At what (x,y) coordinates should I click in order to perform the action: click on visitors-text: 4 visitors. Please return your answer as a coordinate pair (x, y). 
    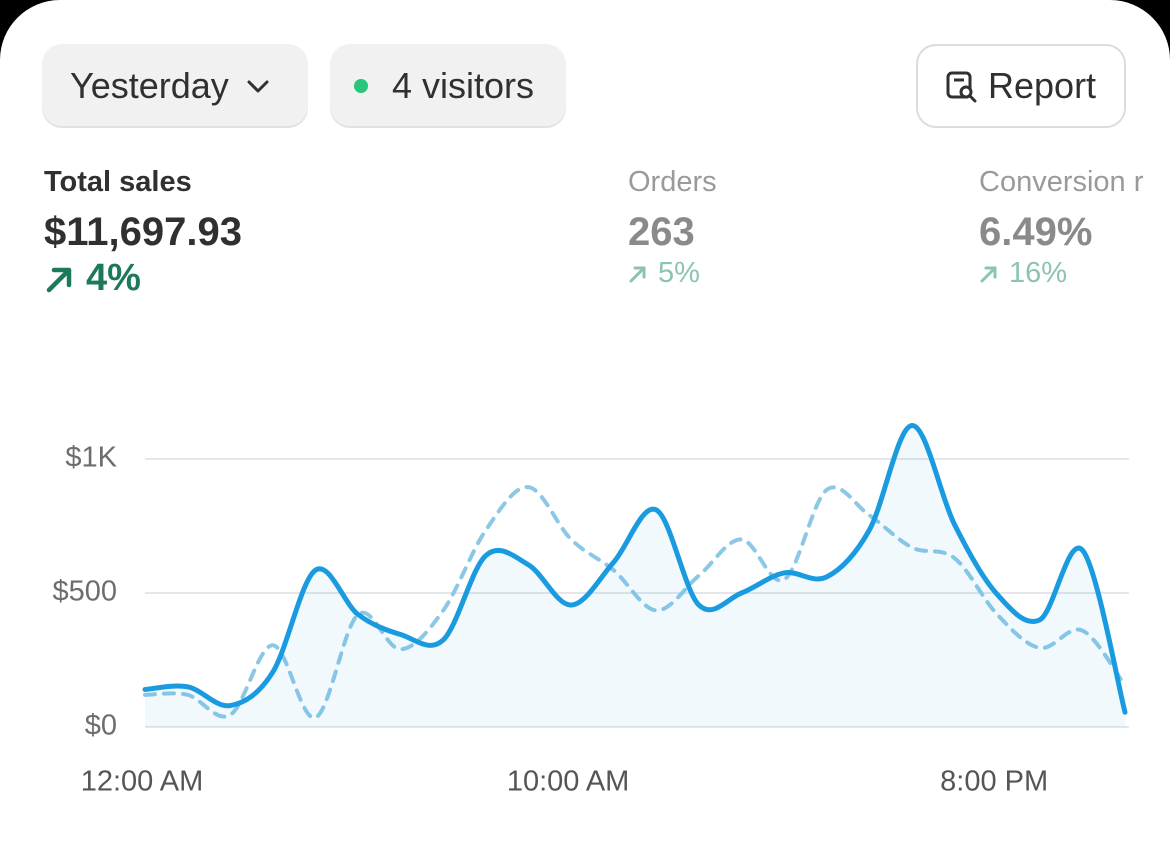
    Looking at the image, I should click on (463, 85).